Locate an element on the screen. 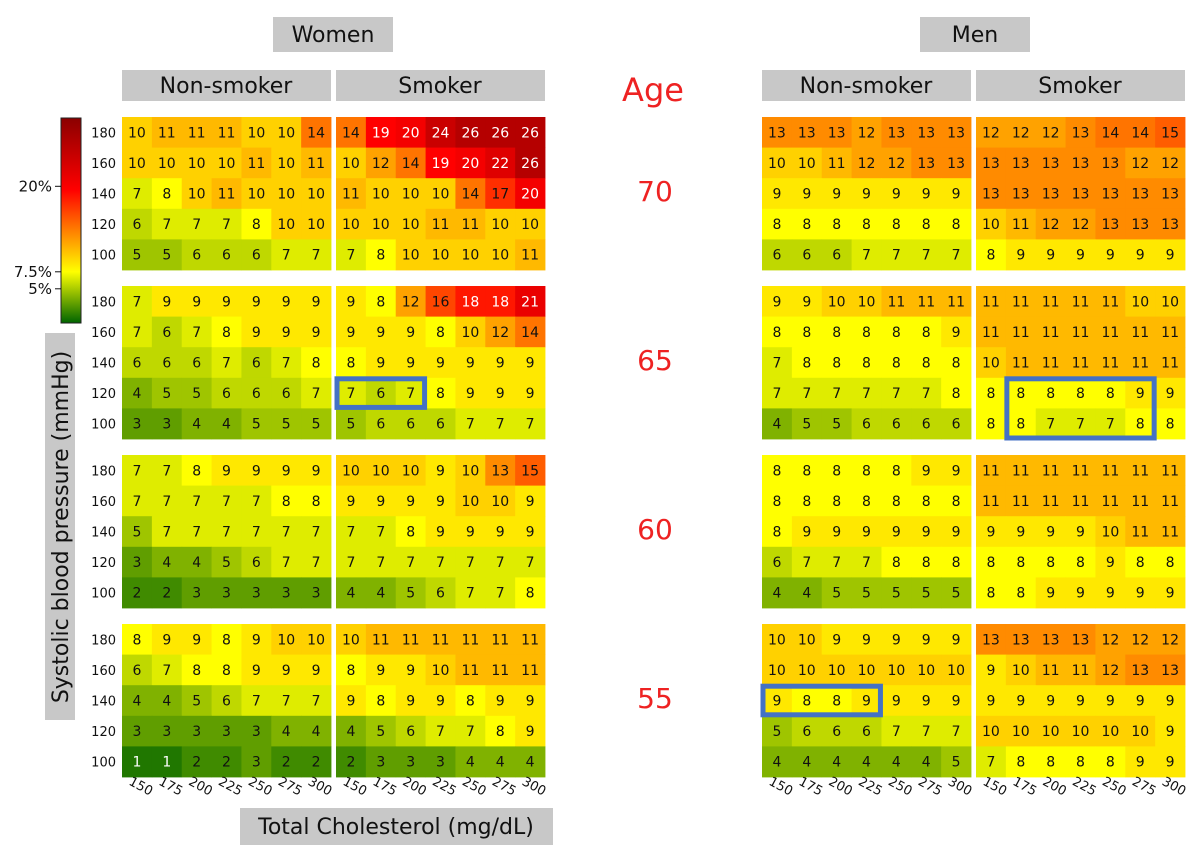 This screenshot has width=1200, height=858. colorbar-tick-label: 7.5% is located at coordinates (33, 272).